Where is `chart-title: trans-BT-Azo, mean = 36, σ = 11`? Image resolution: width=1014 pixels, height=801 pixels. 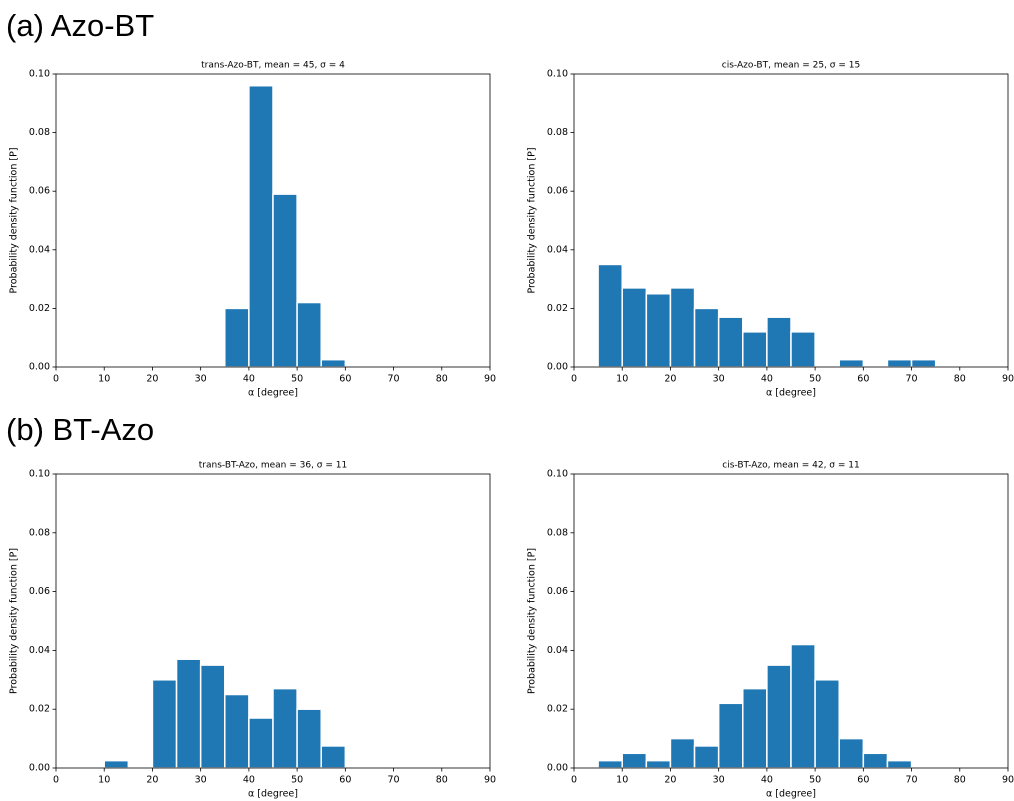 chart-title: trans-BT-Azo, mean = 36, σ = 11 is located at coordinates (273, 466).